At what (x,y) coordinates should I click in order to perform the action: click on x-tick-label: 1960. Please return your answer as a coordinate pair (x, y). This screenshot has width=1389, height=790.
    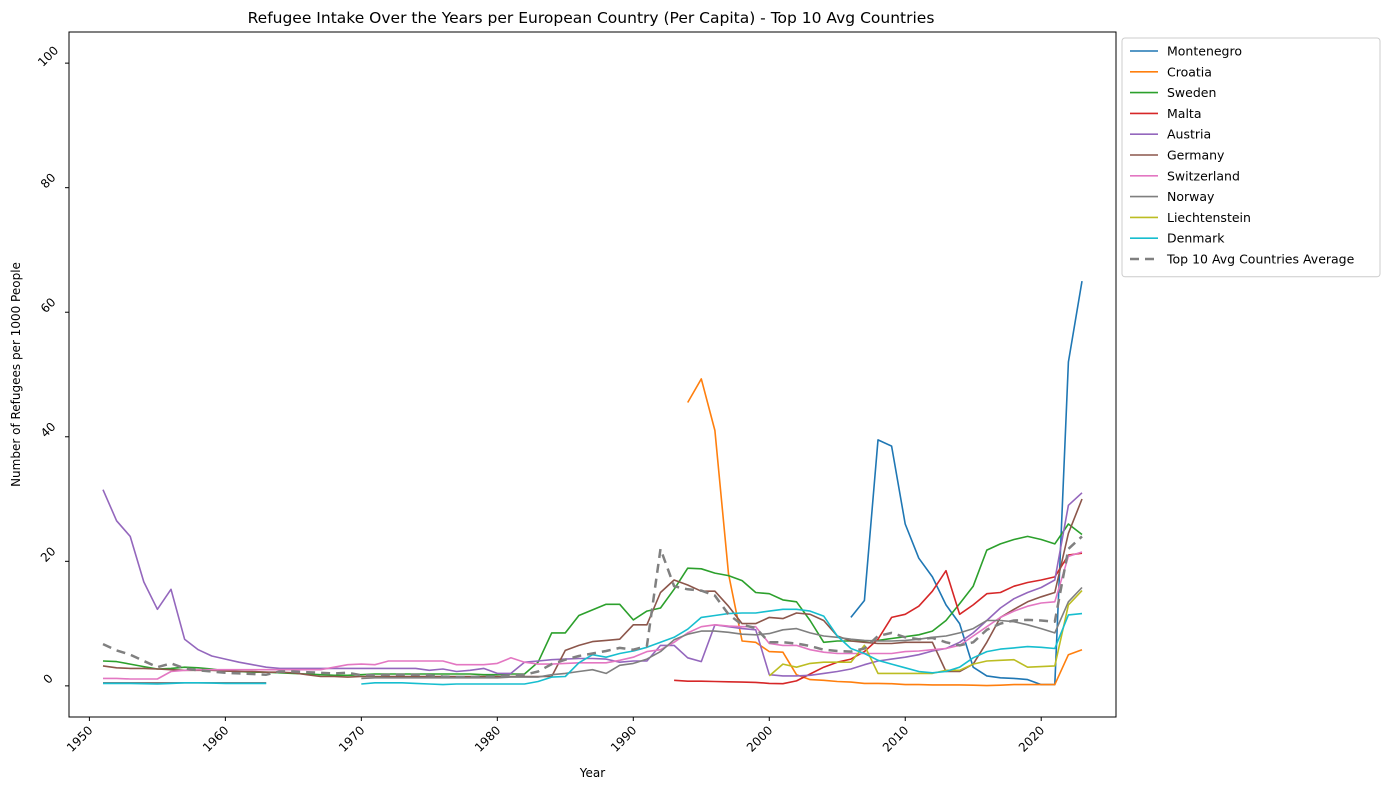
    Looking at the image, I should click on (215, 738).